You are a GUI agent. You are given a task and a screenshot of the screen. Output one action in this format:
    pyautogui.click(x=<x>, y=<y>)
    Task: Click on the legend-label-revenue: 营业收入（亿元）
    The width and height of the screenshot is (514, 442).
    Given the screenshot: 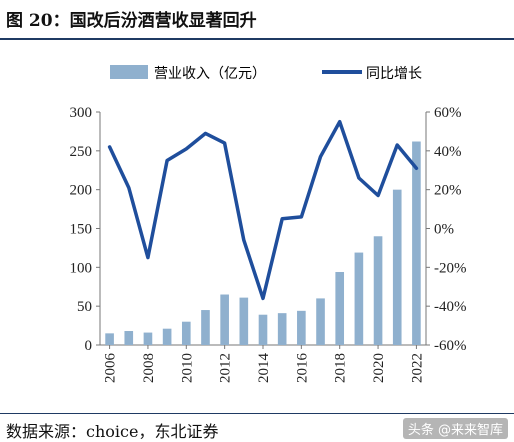 What is the action you would take?
    pyautogui.click(x=210, y=74)
    